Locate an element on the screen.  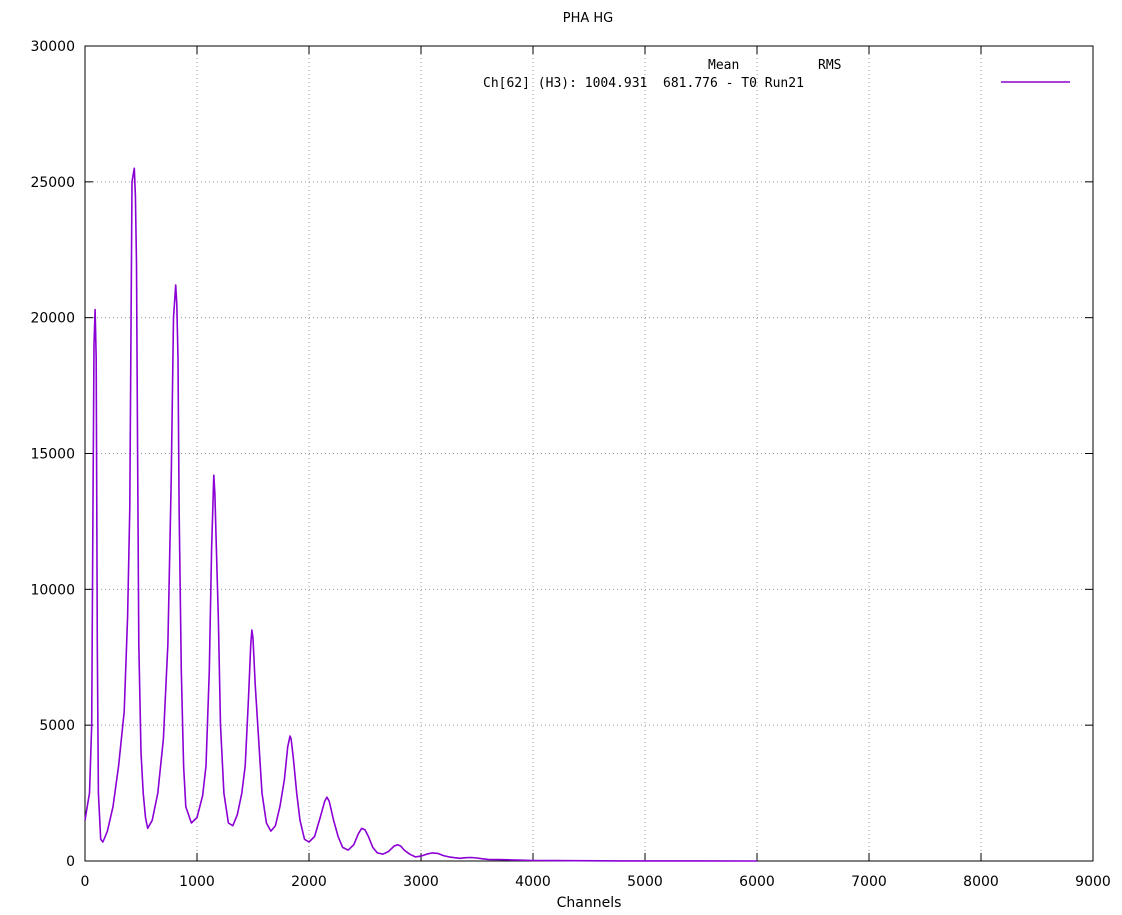
legend-header-mean: Mean is located at coordinates (723, 65).